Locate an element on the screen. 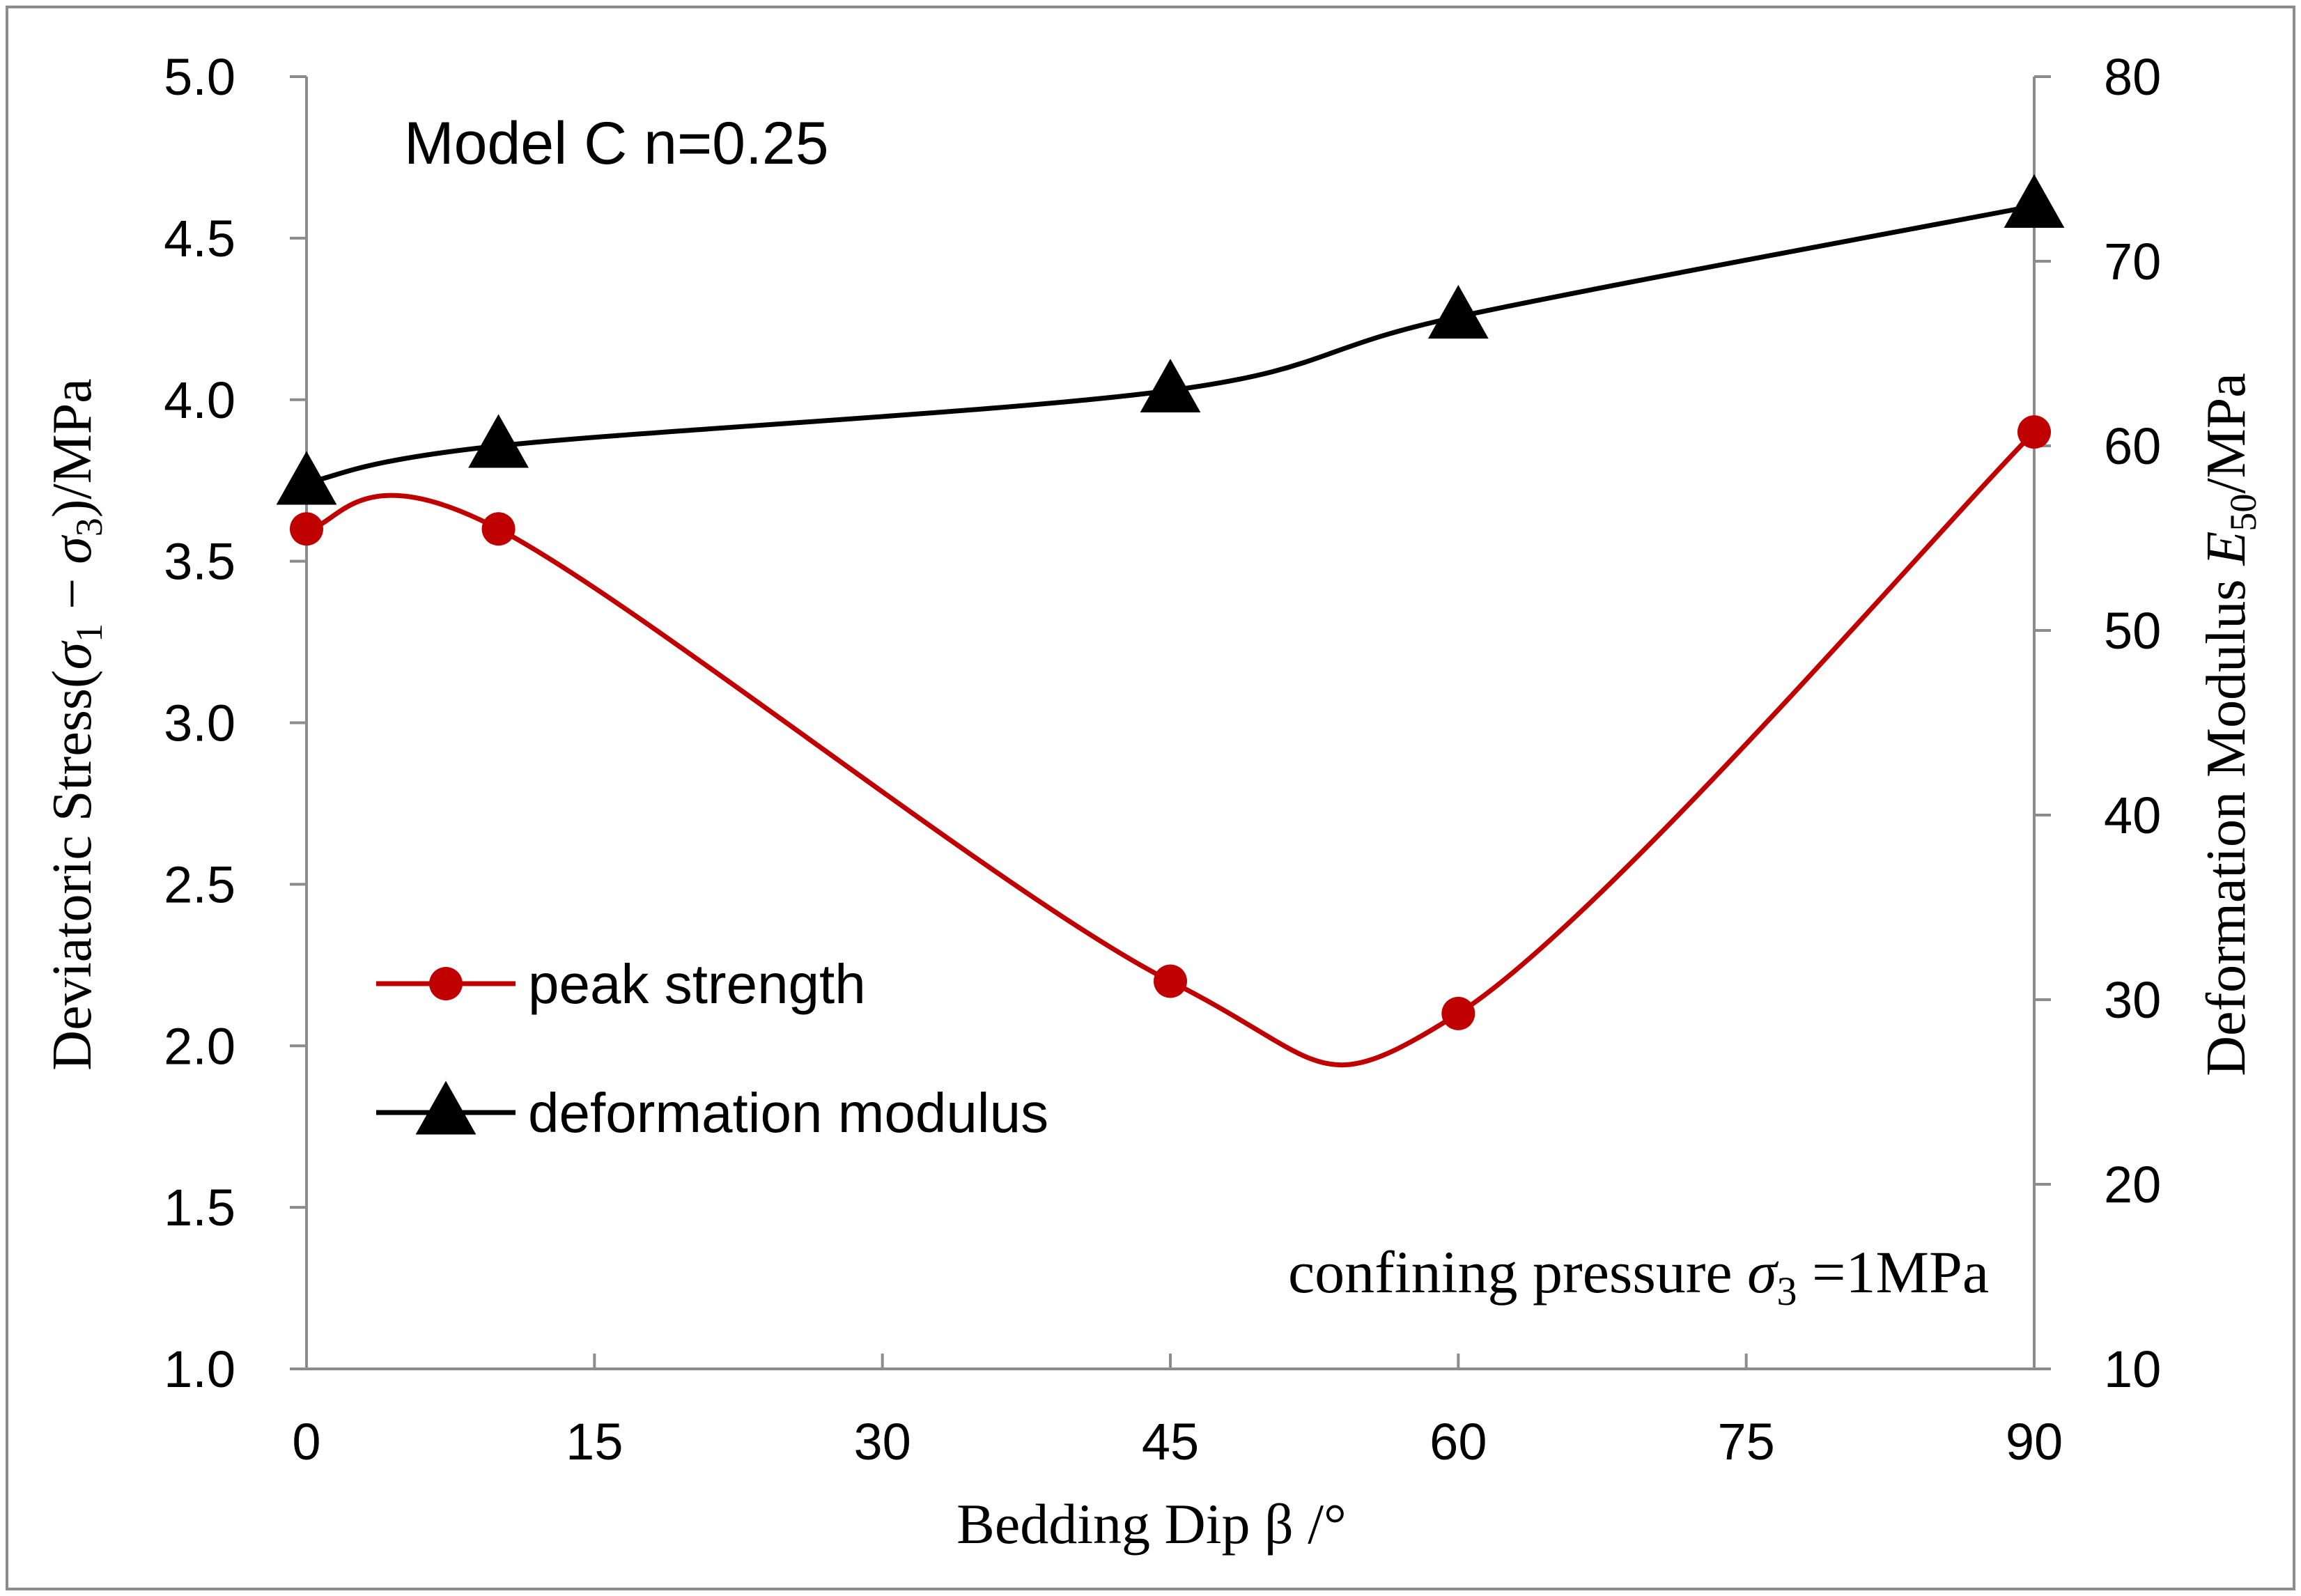 This screenshot has width=2301, height=1596. right-label-suffix: /MPa is located at coordinates (2226, 433).